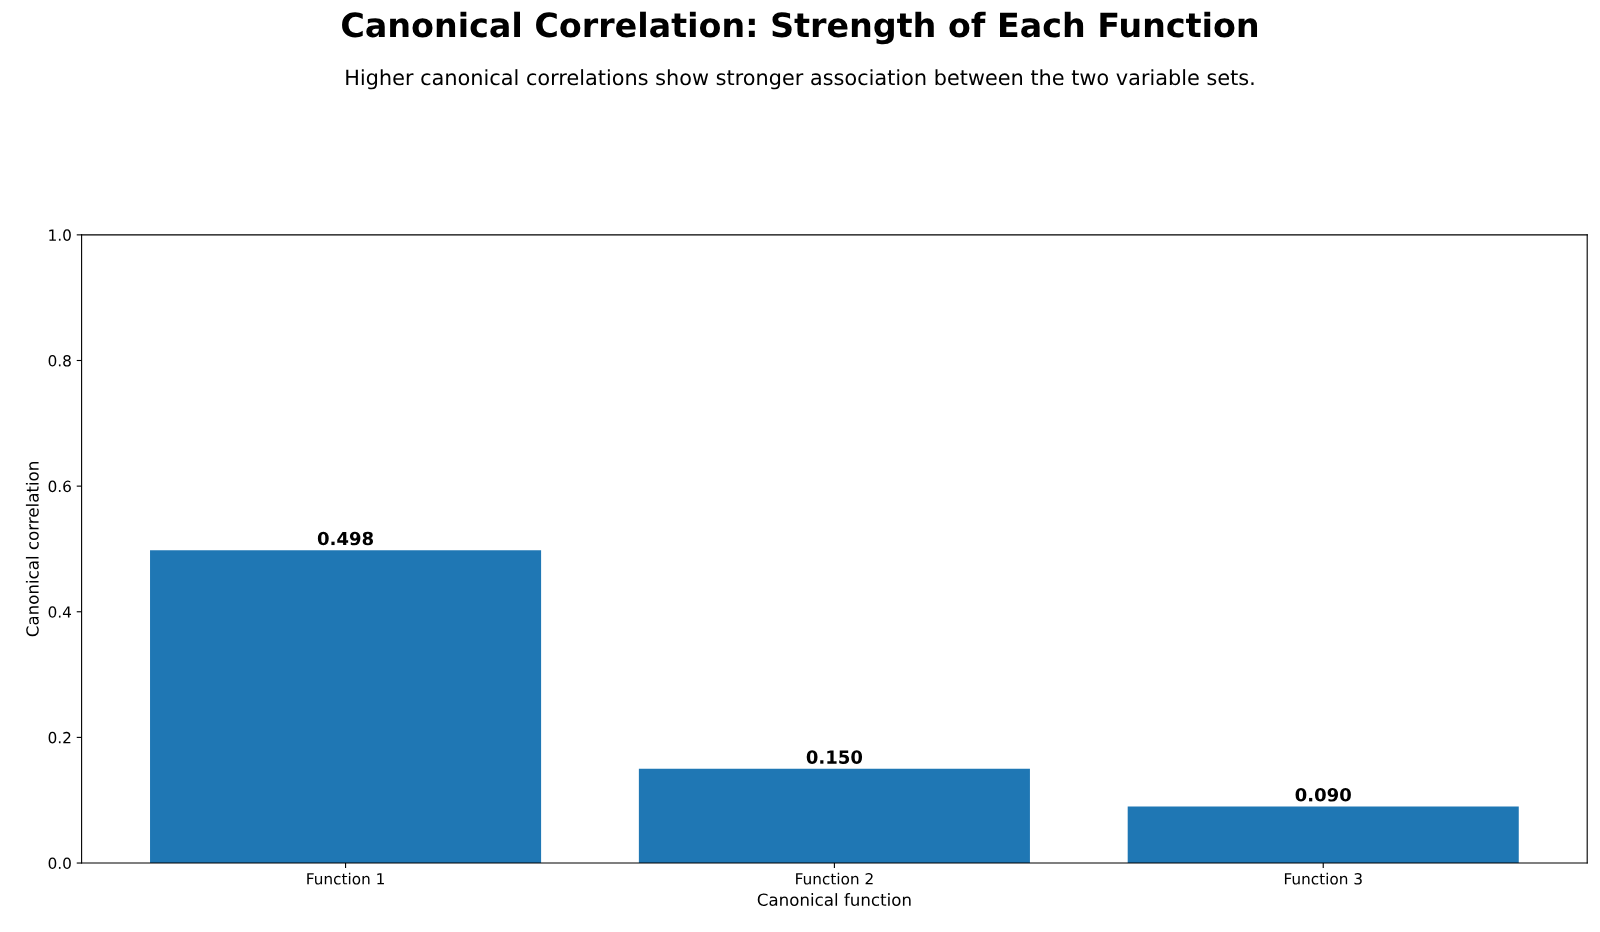 This screenshot has width=1600, height=932. Describe the element at coordinates (834, 899) in the screenshot. I see `x-axis-title: Canonical function` at that location.